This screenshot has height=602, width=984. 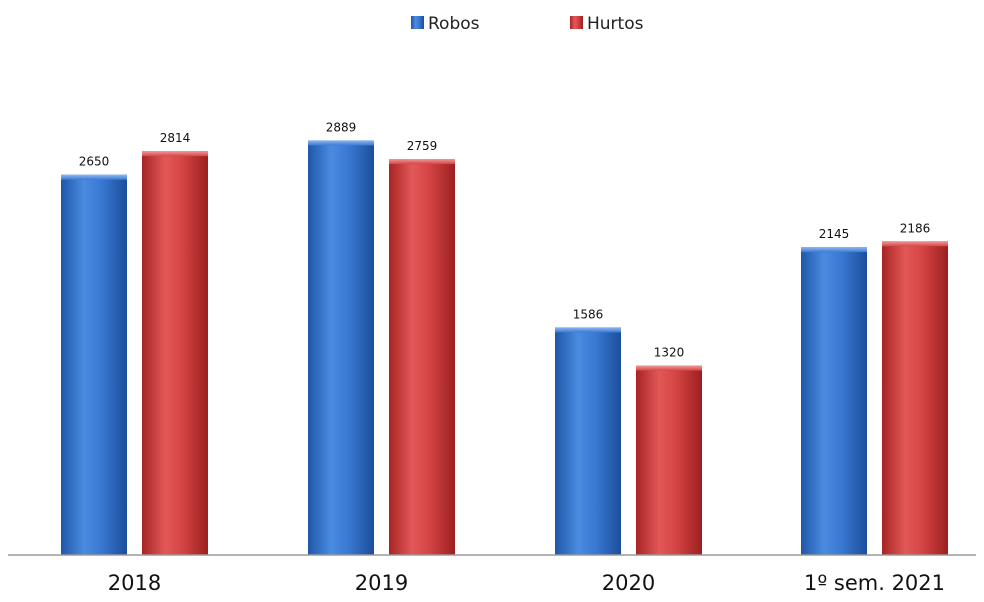 What do you see at coordinates (526, 583) in the screenshot?
I see `category-labels-group: 2018 2019 2020 1º sem. 2021` at bounding box center [526, 583].